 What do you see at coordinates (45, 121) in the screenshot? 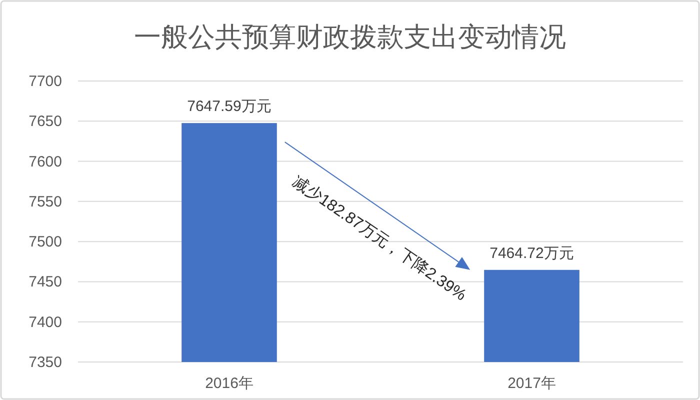
I see `y-tick-label: 7650` at bounding box center [45, 121].